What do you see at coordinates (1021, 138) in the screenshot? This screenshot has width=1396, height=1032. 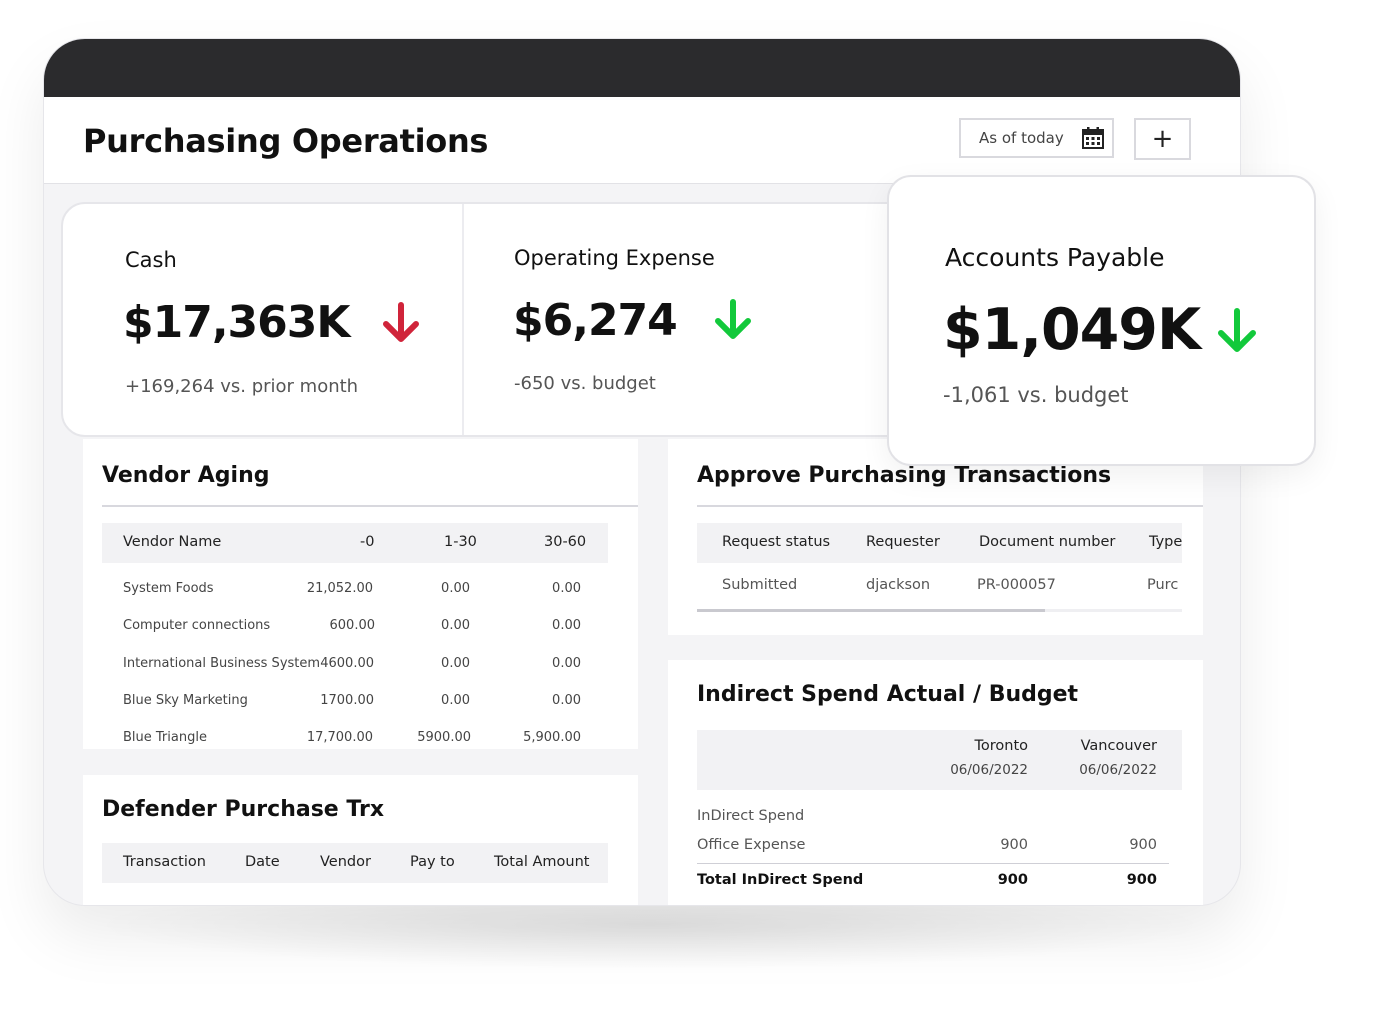 I see `date-filter-label: As of today` at bounding box center [1021, 138].